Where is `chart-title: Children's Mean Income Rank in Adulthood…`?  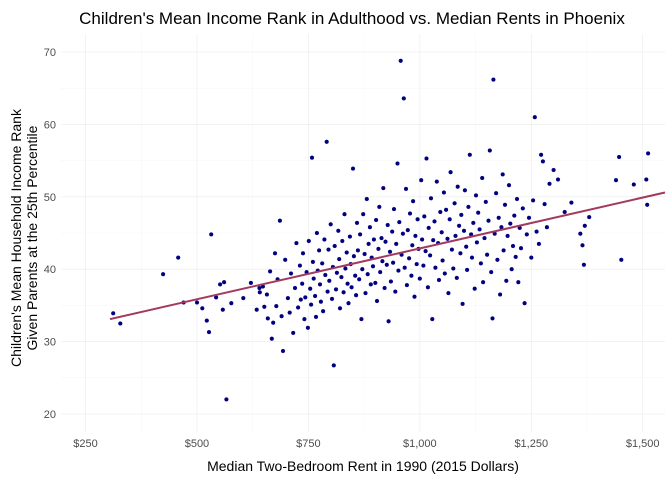
chart-title: Children's Mean Income Rank in Adulthood… is located at coordinates (352, 18).